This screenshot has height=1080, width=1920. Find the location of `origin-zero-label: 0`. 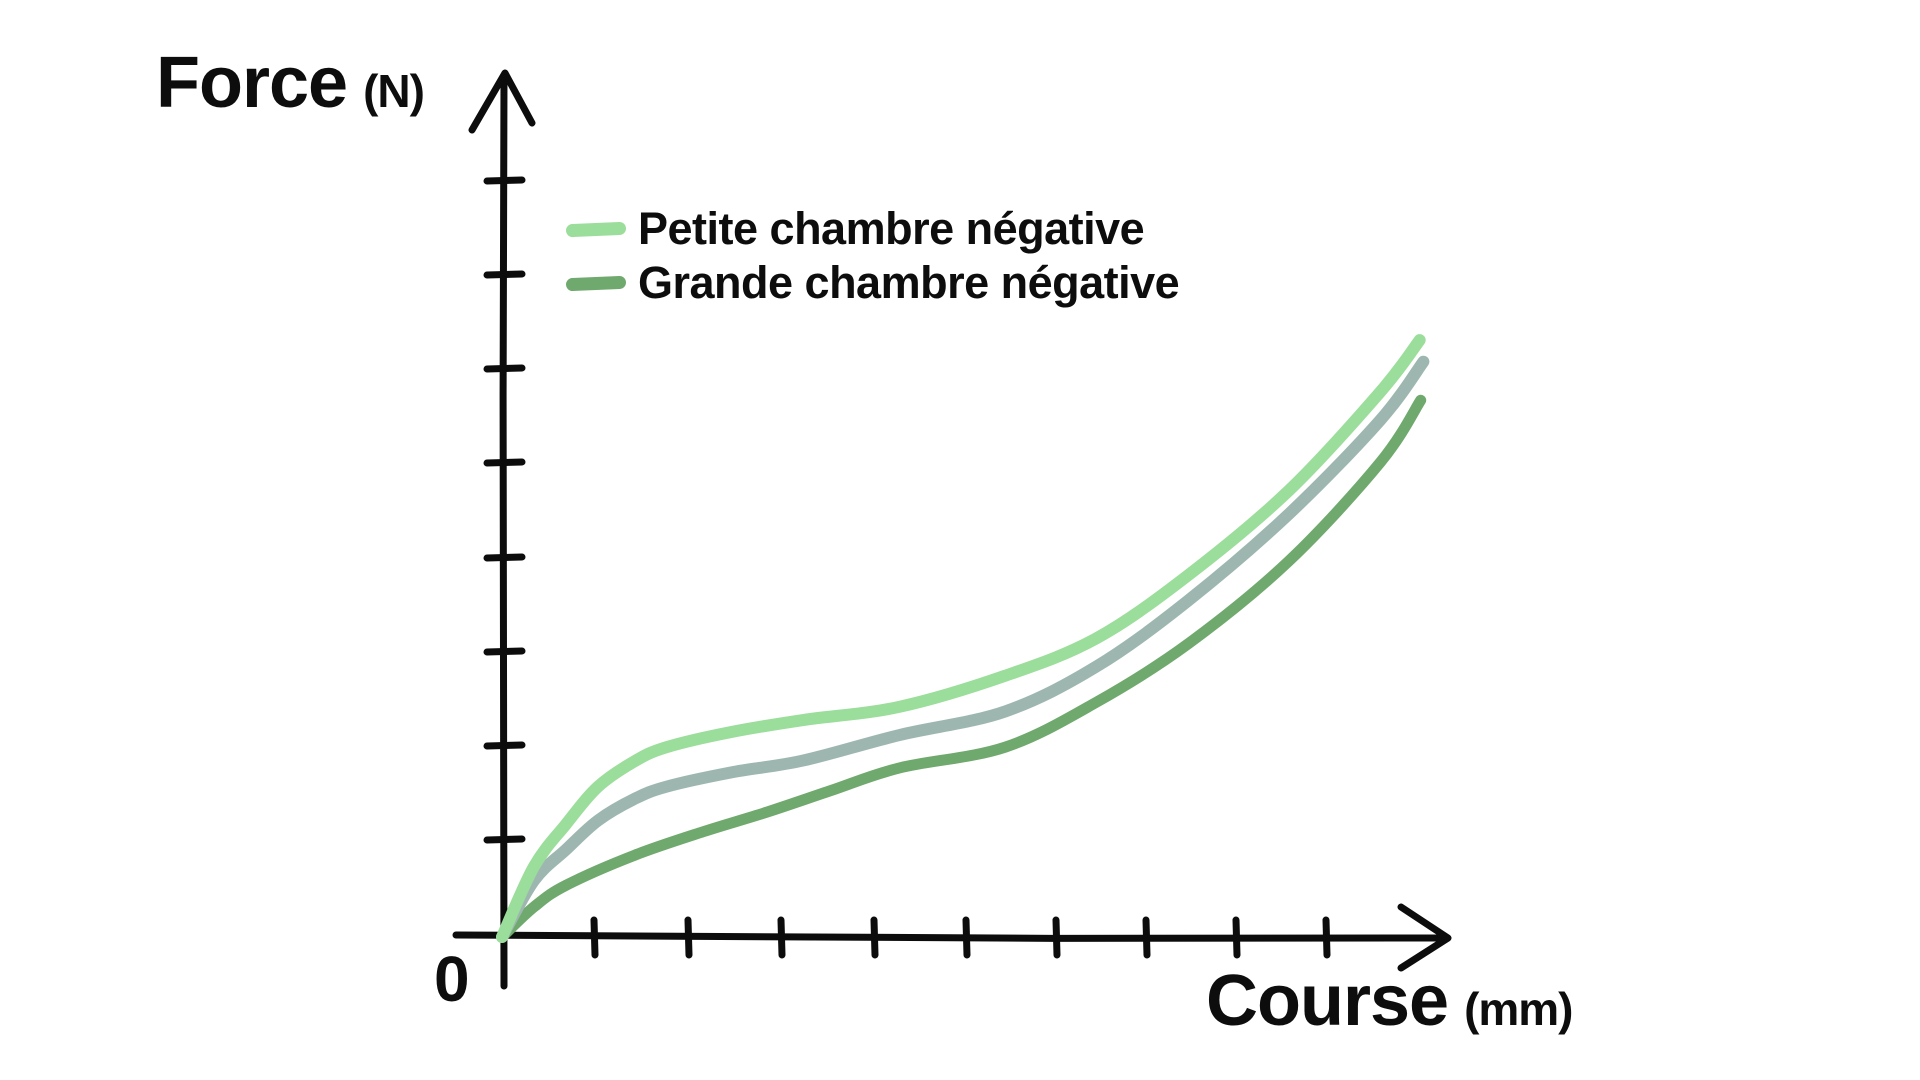

origin-zero-label: 0 is located at coordinates (452, 979).